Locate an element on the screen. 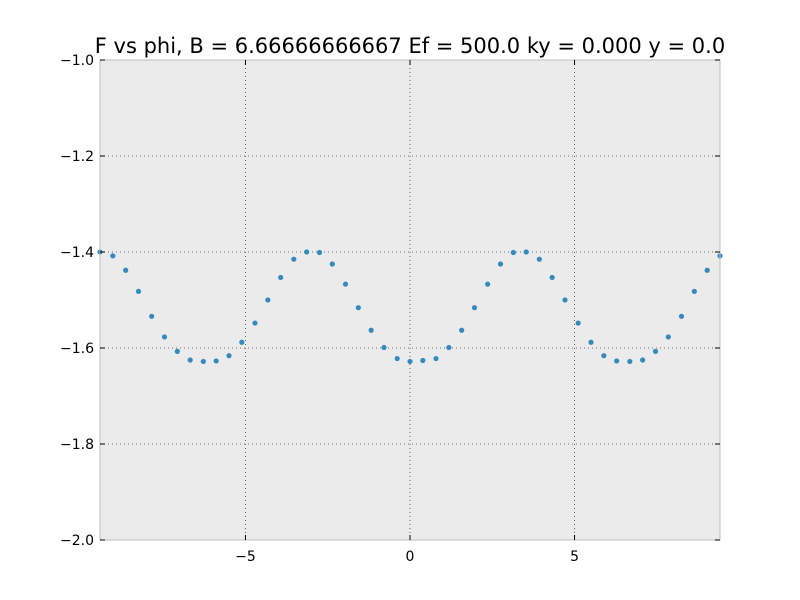 The image size is (800, 600). x-tick-label: 5 is located at coordinates (574, 557).